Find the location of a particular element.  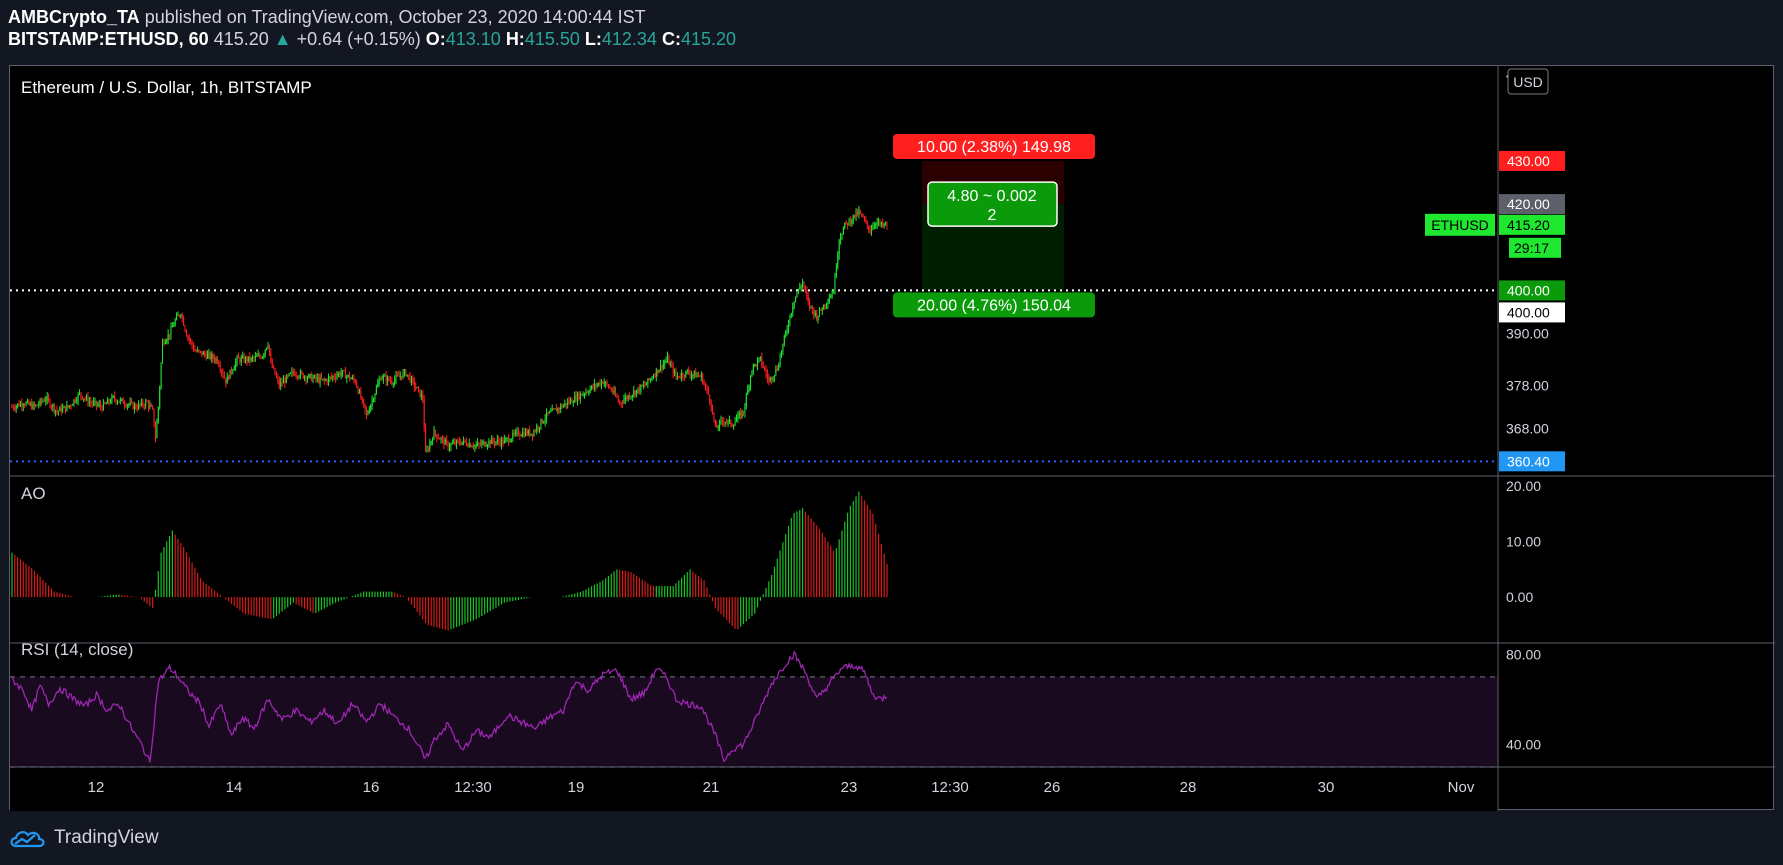

open-value: 413.10 is located at coordinates (473, 39).